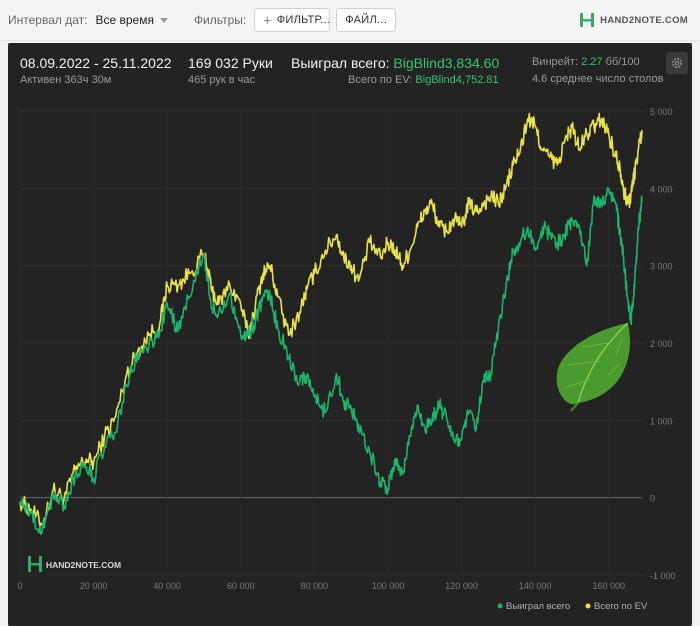 This screenshot has width=700, height=626. I want to click on winrate: Винрейт: 2.27 бб/100, so click(586, 62).